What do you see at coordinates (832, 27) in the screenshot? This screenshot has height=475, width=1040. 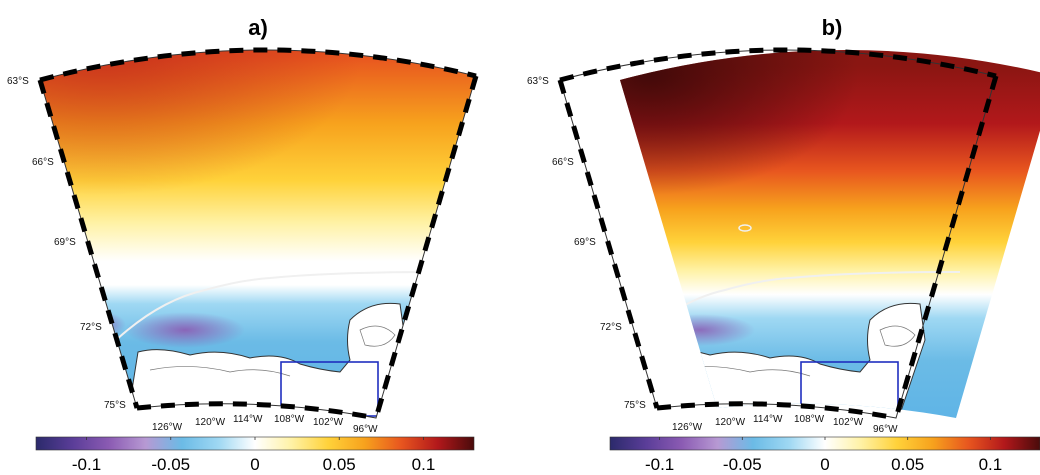 I see `panel-title: b)` at bounding box center [832, 27].